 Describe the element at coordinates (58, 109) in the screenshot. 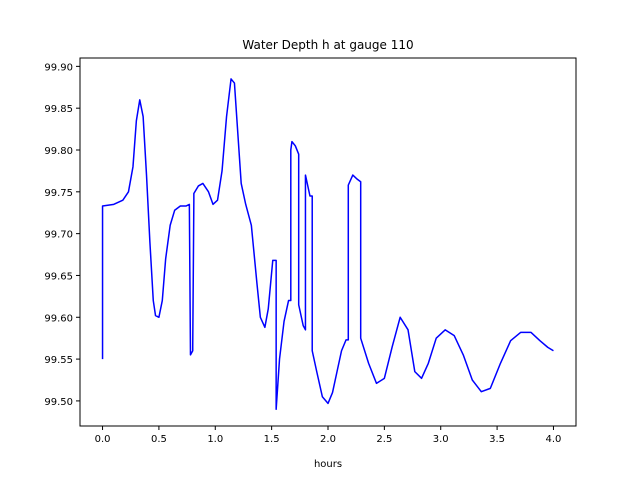

I see `y-tick-label: 99.85` at that location.